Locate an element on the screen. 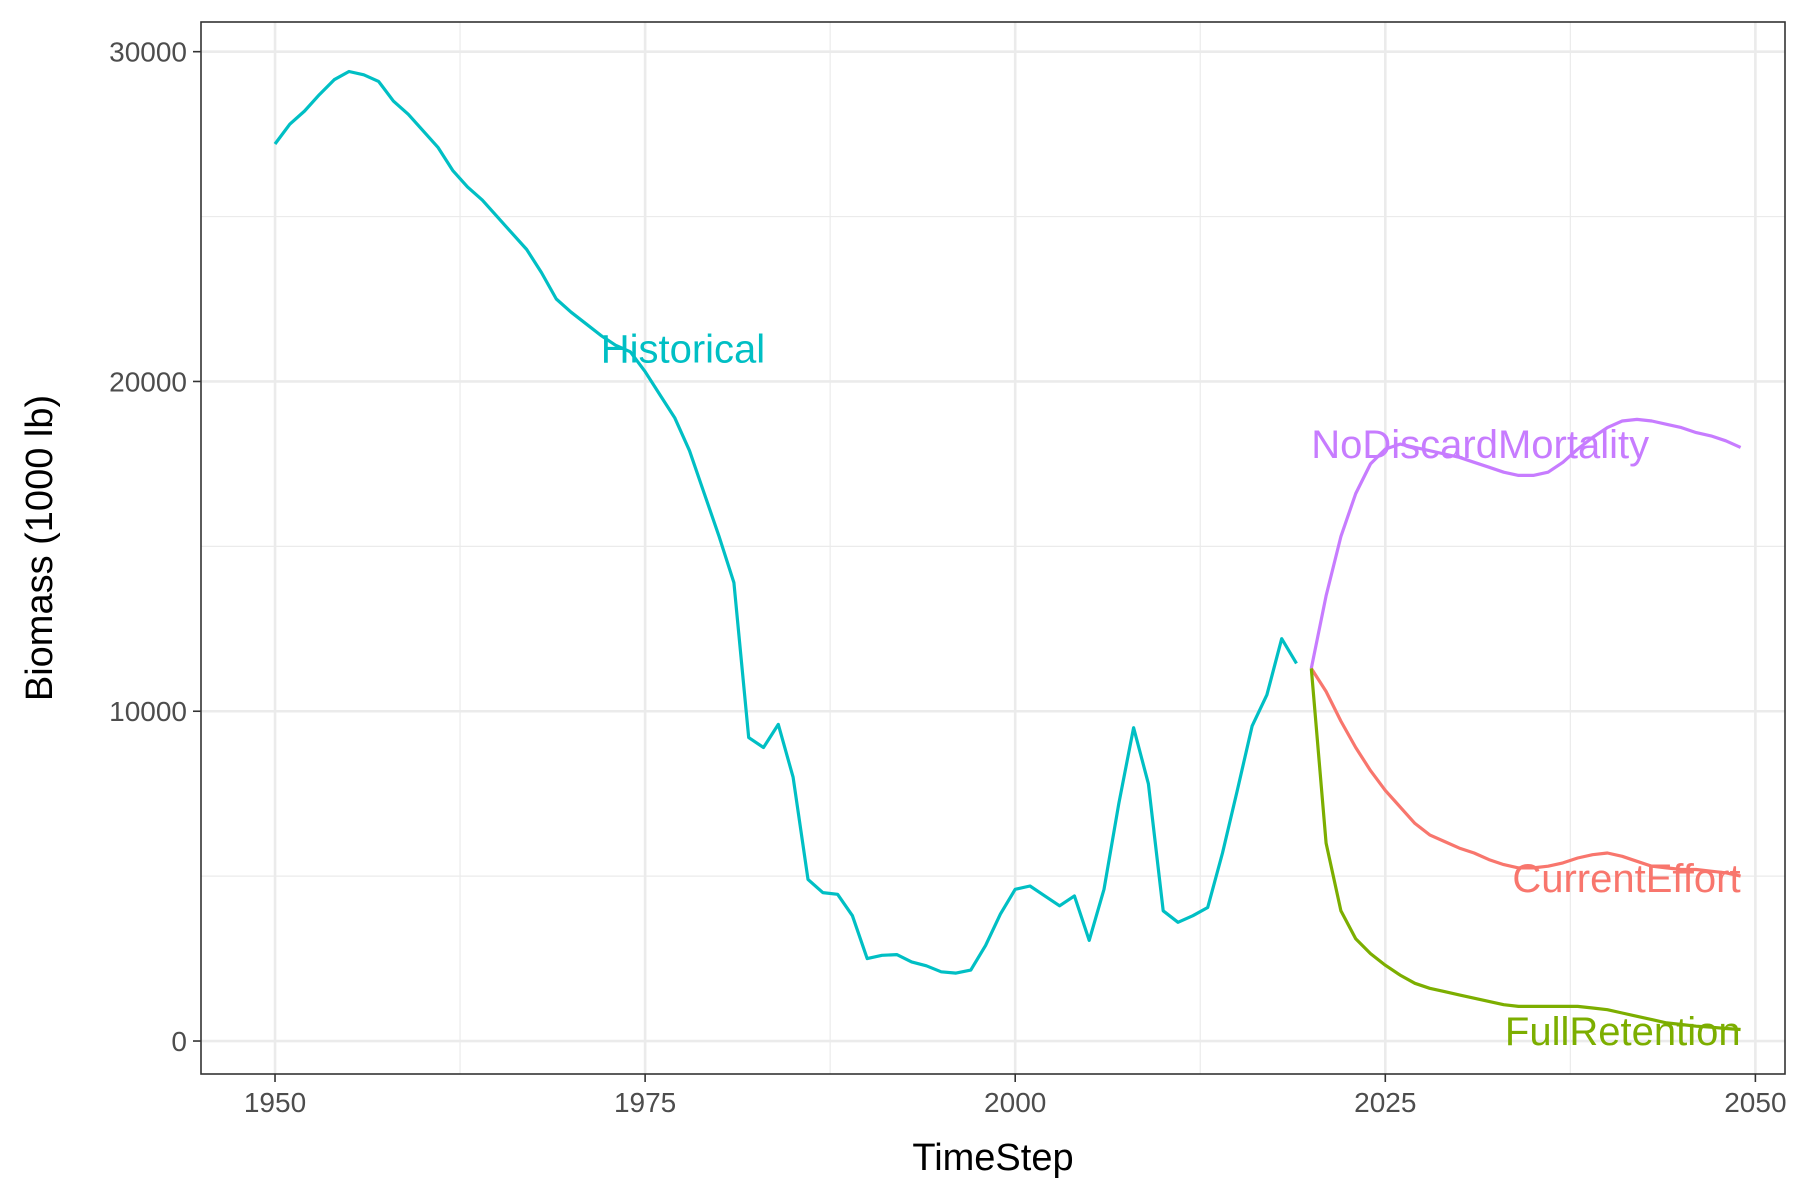 The height and width of the screenshot is (1200, 1800). y-axis-title: Biomass (1000 lb) is located at coordinates (40, 548).